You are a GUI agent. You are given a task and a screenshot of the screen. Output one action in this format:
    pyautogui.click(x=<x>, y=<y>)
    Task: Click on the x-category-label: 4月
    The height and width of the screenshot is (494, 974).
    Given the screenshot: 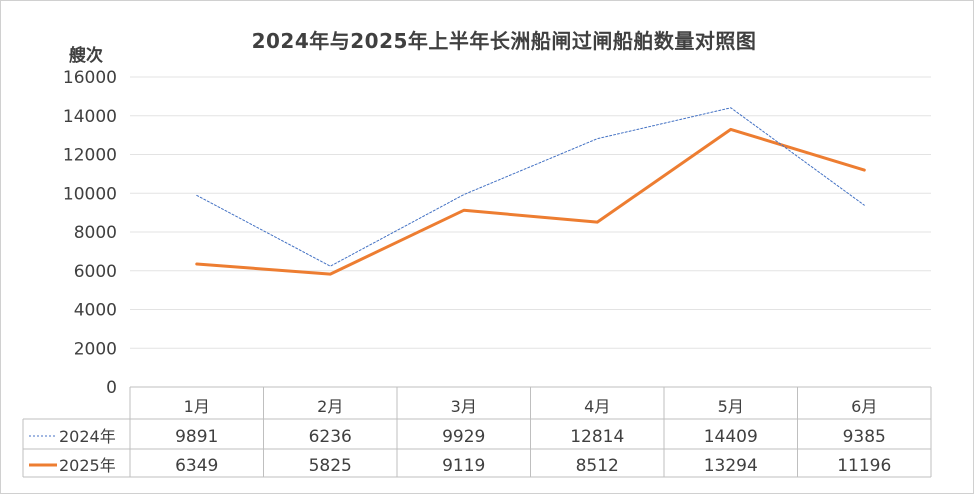 What is the action you would take?
    pyautogui.click(x=597, y=406)
    